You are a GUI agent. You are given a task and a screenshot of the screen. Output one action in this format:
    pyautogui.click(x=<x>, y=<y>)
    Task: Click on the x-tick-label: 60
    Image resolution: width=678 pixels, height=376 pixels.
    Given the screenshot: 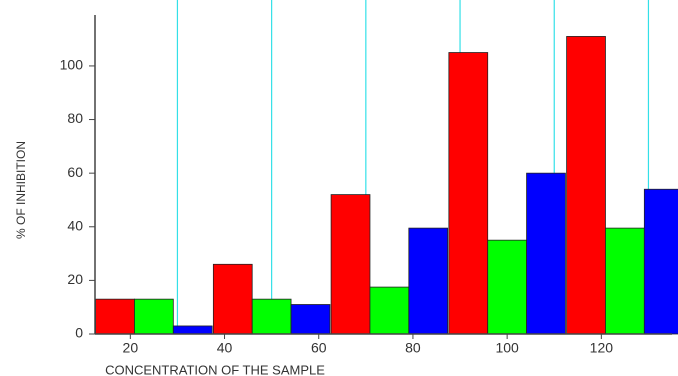 What is the action you would take?
    pyautogui.click(x=319, y=348)
    